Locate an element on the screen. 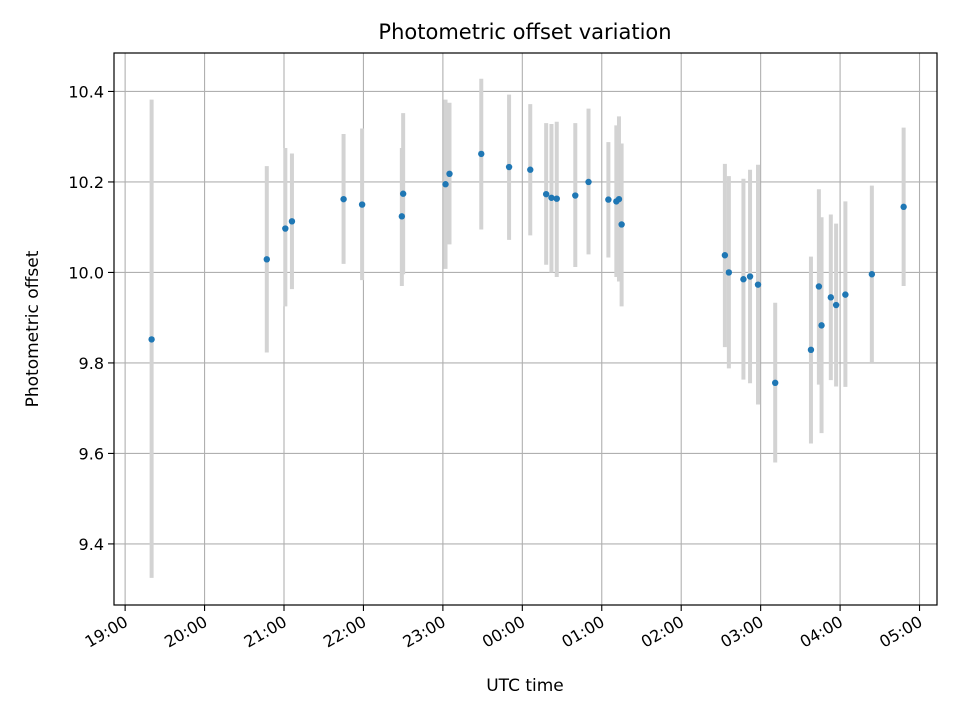 Image resolution: width=960 pixels, height=720 pixels. y-axis-label: Photometric offset is located at coordinates (33, 328).